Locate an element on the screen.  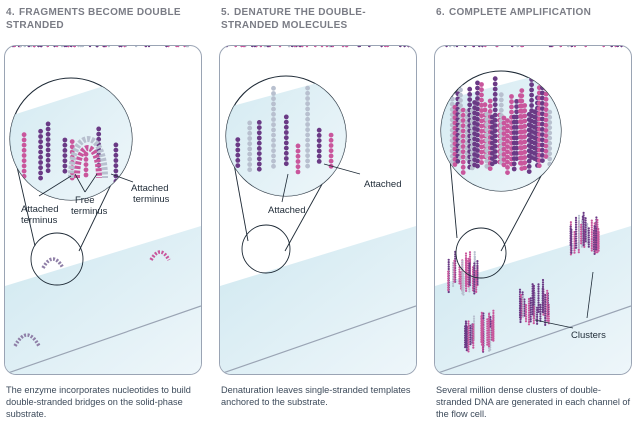
label-attached-terminus-right: Attached terminus is located at coordinates (150, 194).